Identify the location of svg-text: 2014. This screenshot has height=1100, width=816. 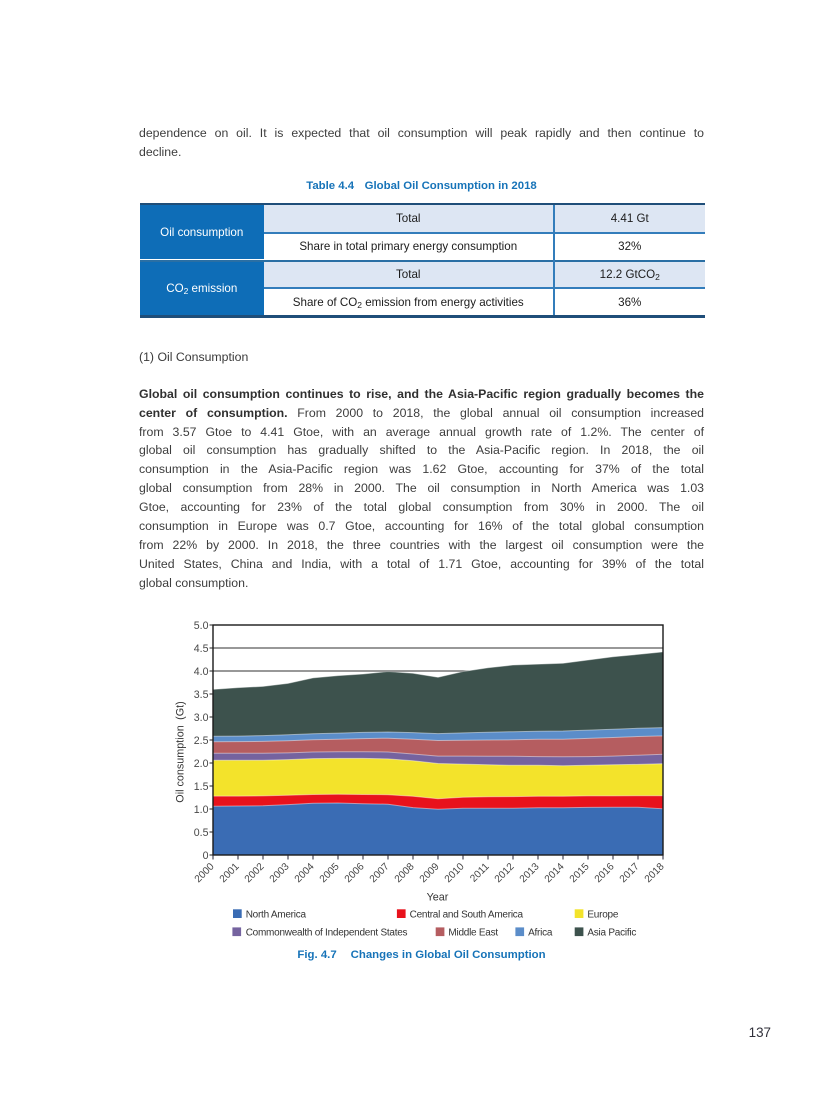
(555, 873).